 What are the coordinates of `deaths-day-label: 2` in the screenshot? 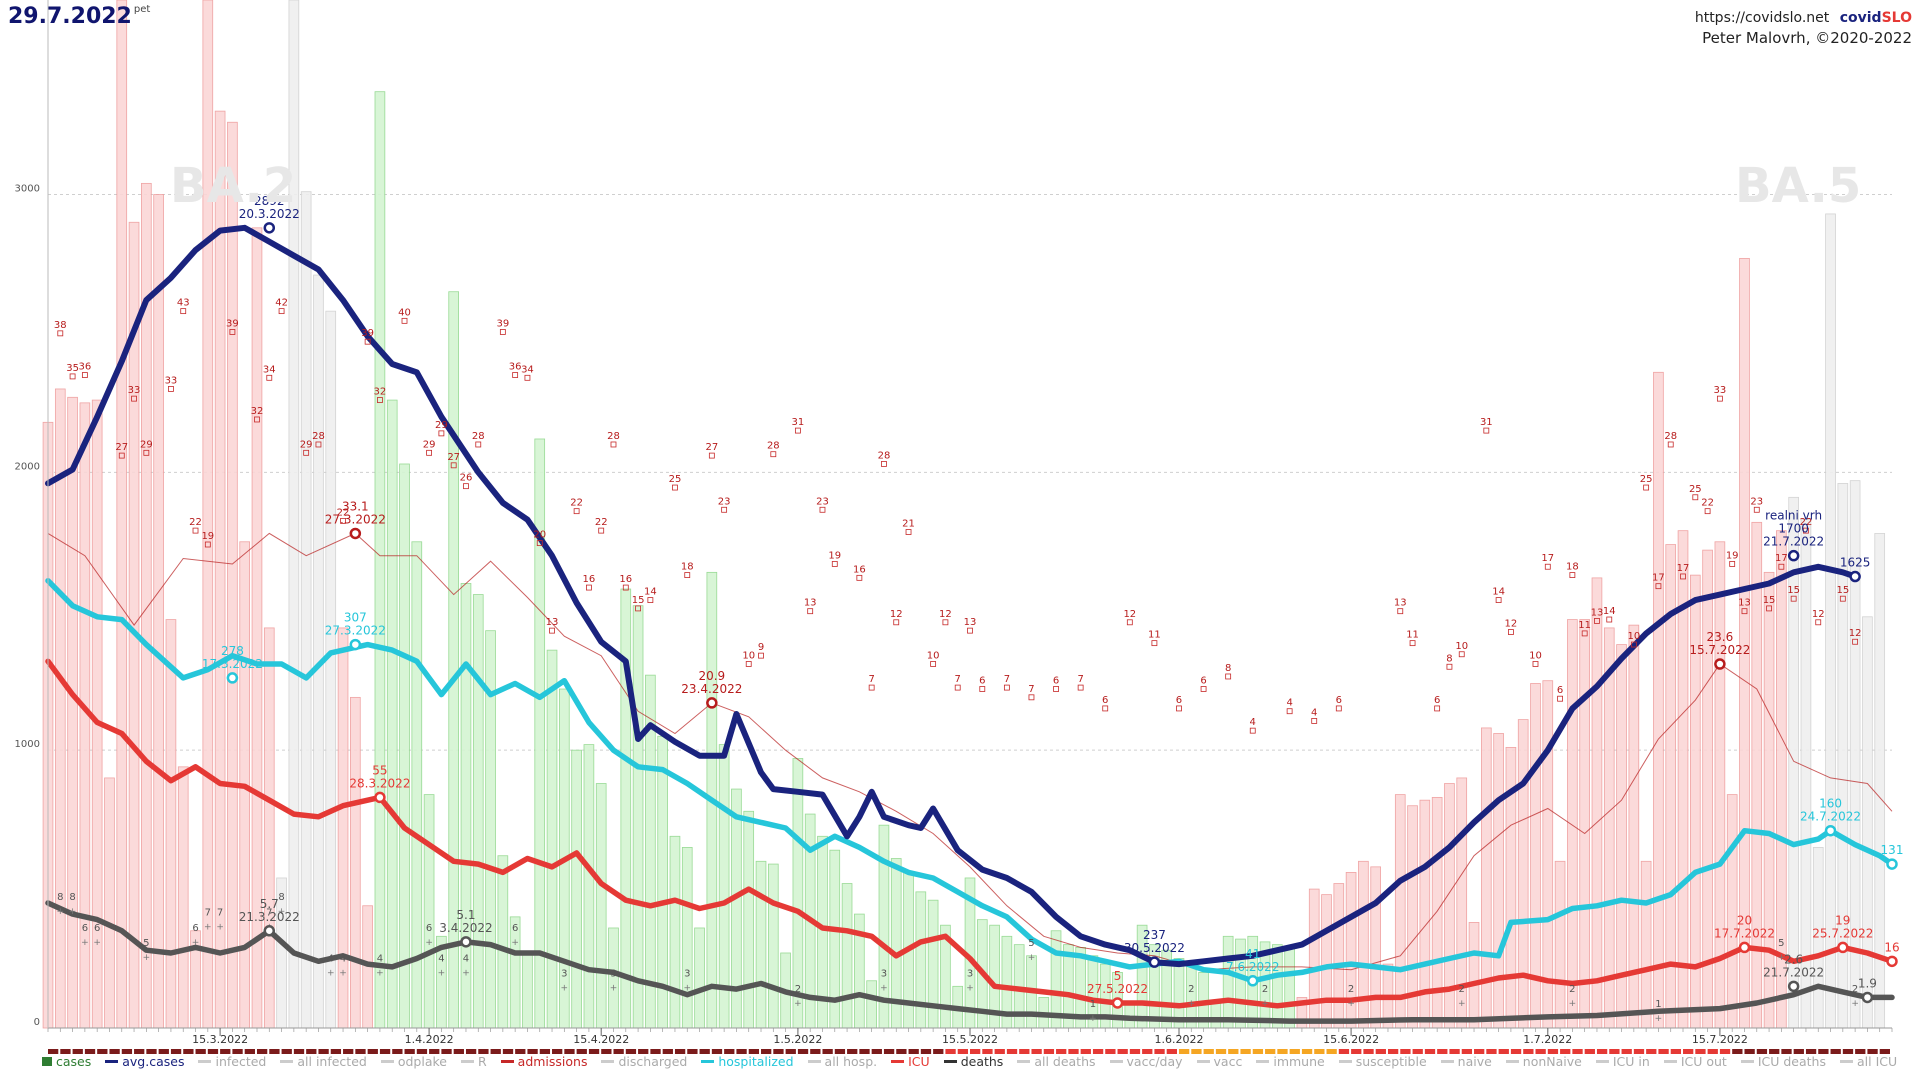 It's located at (1265, 989).